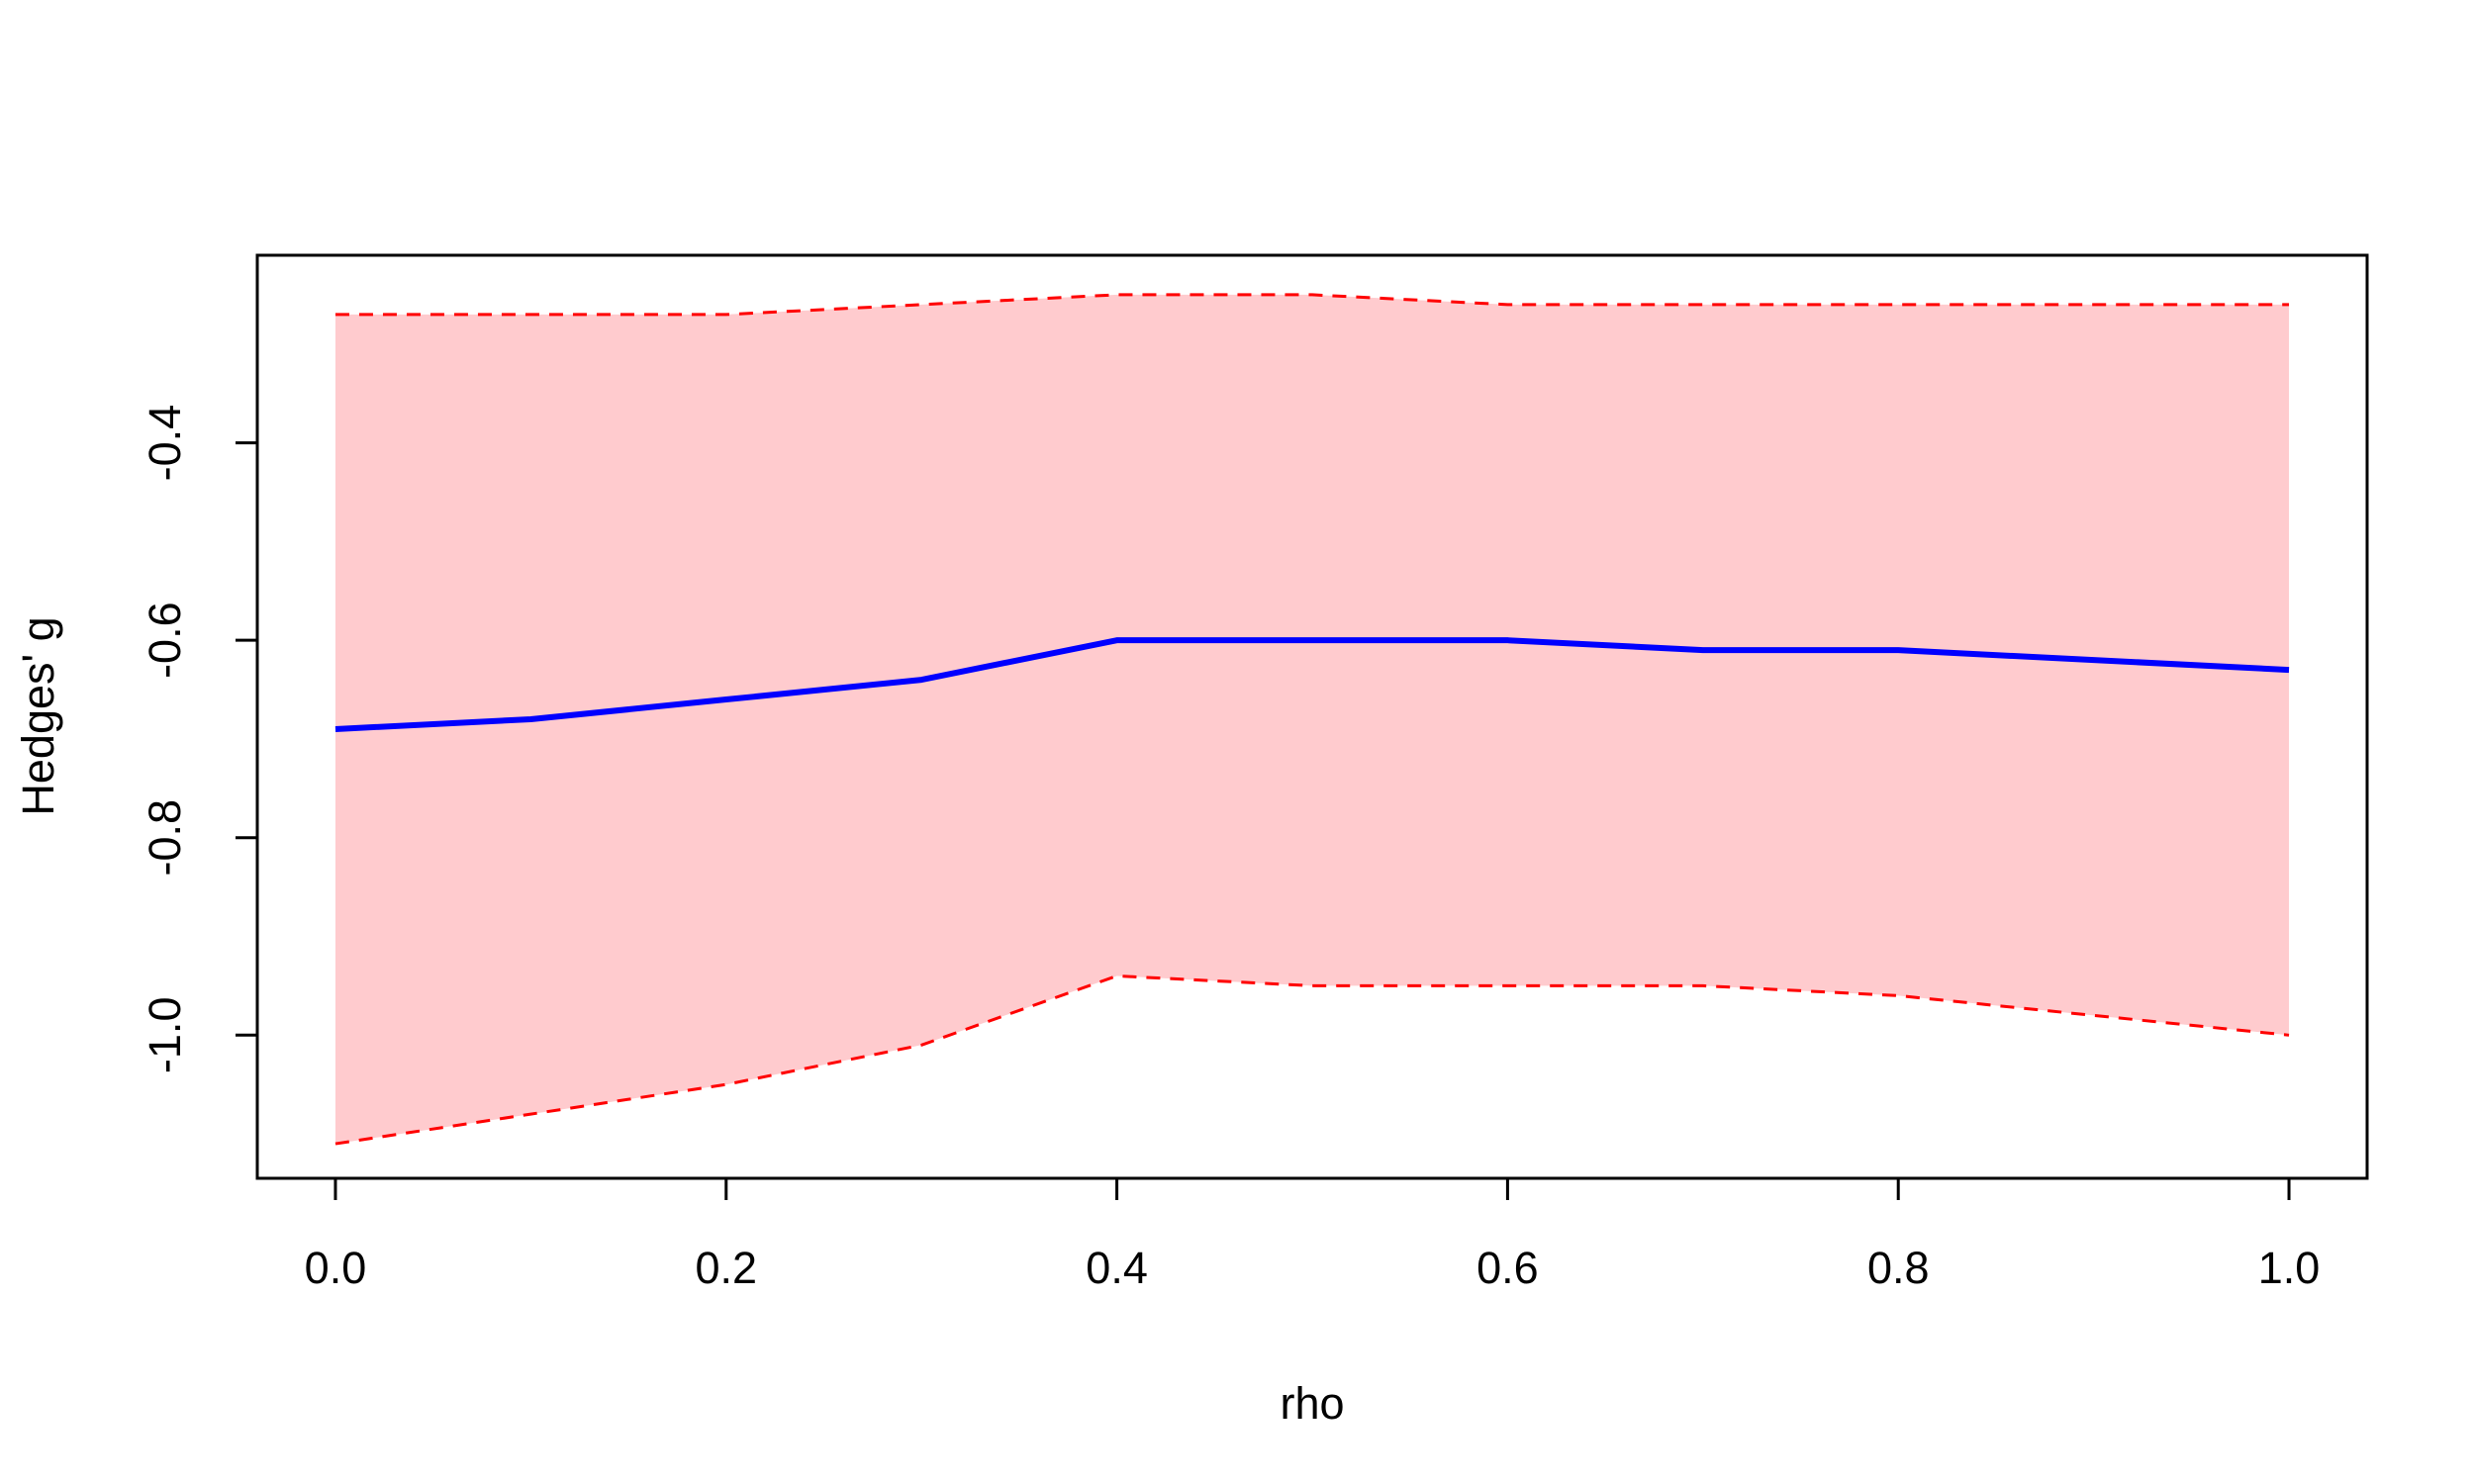 The image size is (2474, 1484). I want to click on x-axis: 0.0 0.2 0.4 0.6 0.8 1.0, so click(1313, 1234).